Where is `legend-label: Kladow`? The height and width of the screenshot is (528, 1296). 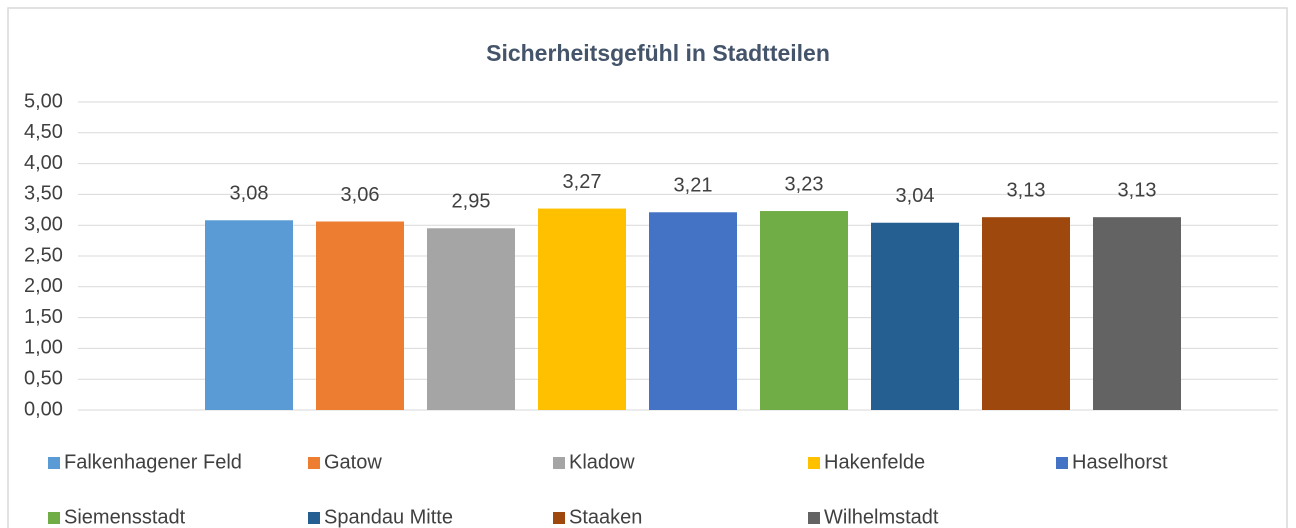 legend-label: Kladow is located at coordinates (602, 462).